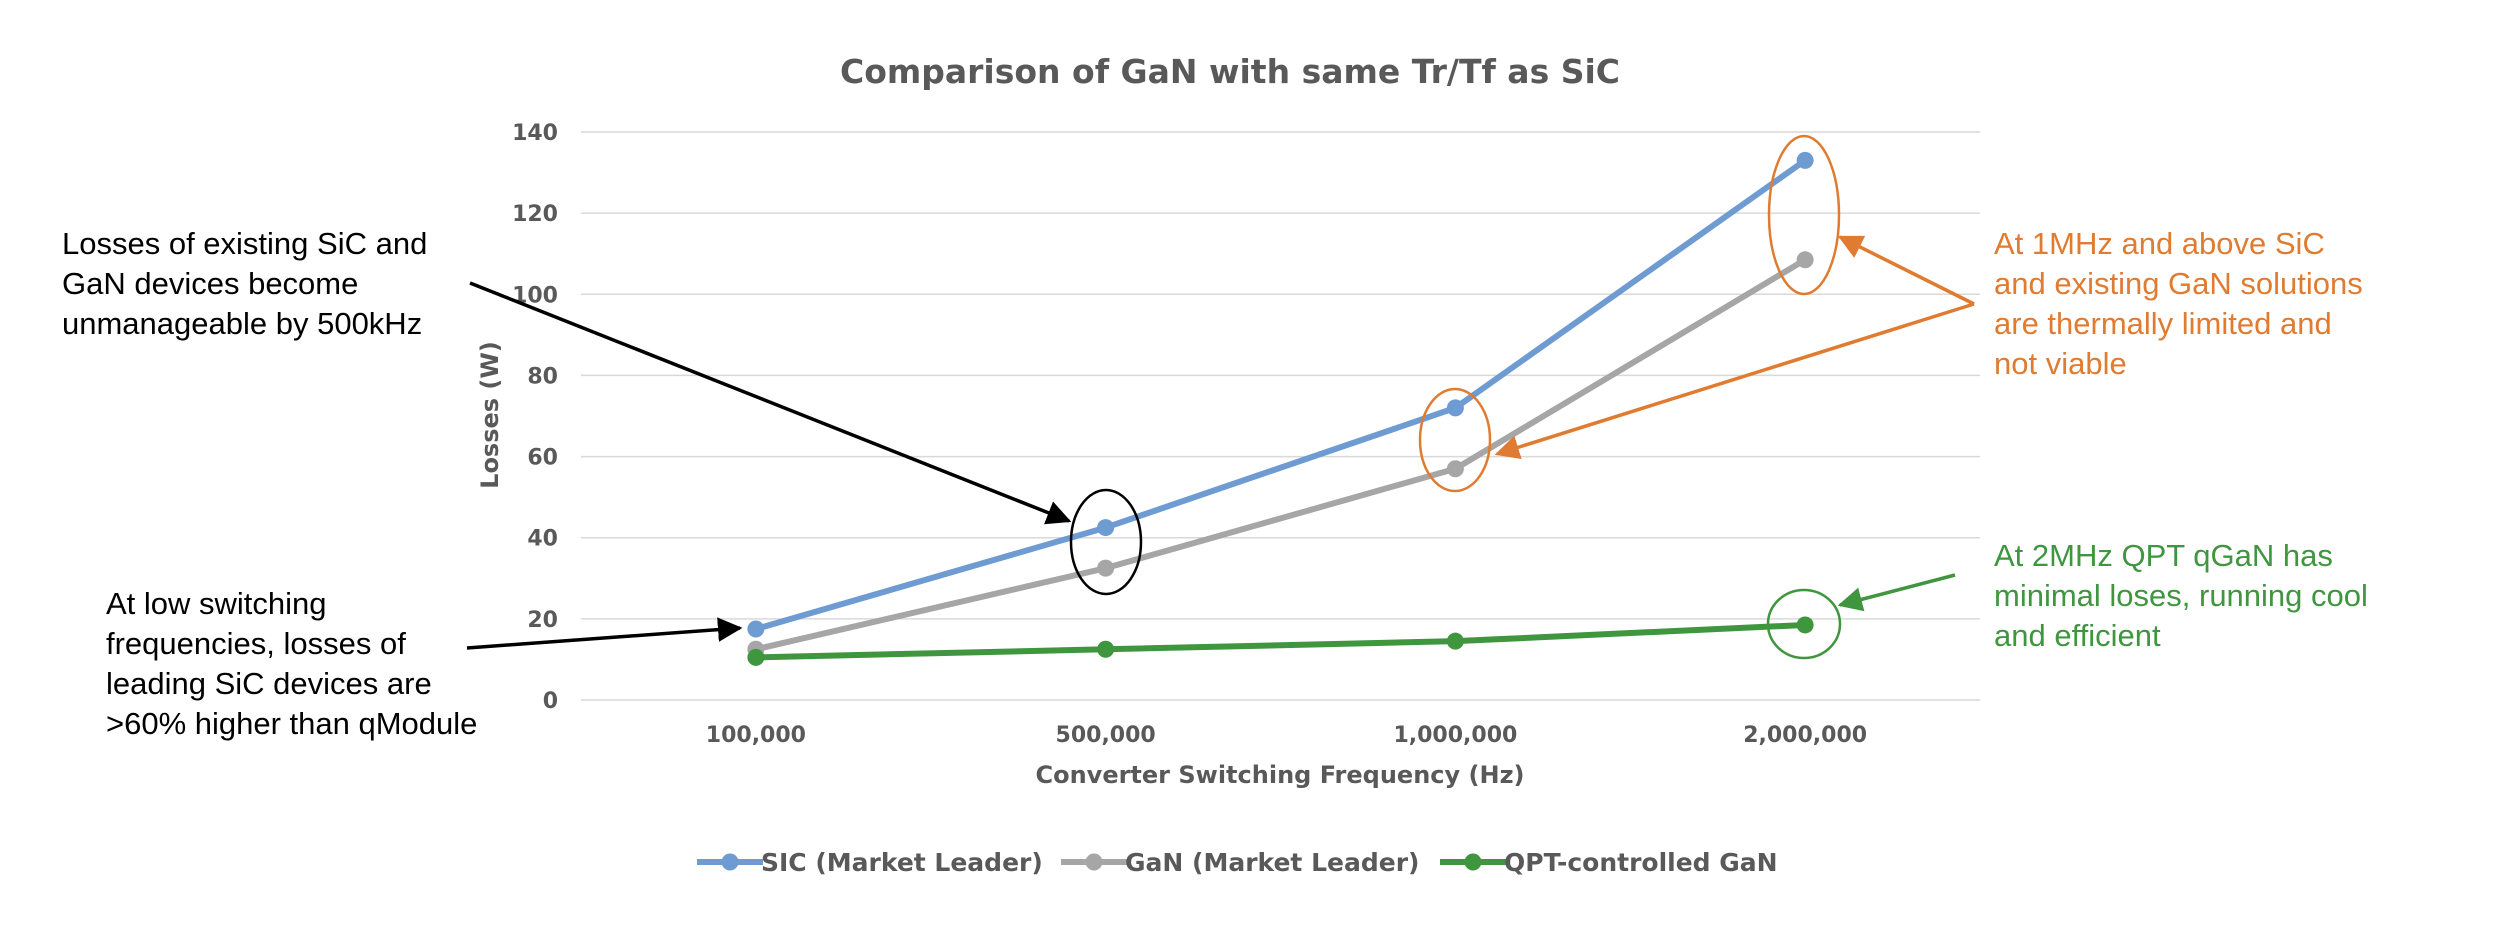 Image resolution: width=2500 pixels, height=942 pixels. Describe the element at coordinates (1106, 542) in the screenshot. I see `highlight-ellipse-500k` at that location.